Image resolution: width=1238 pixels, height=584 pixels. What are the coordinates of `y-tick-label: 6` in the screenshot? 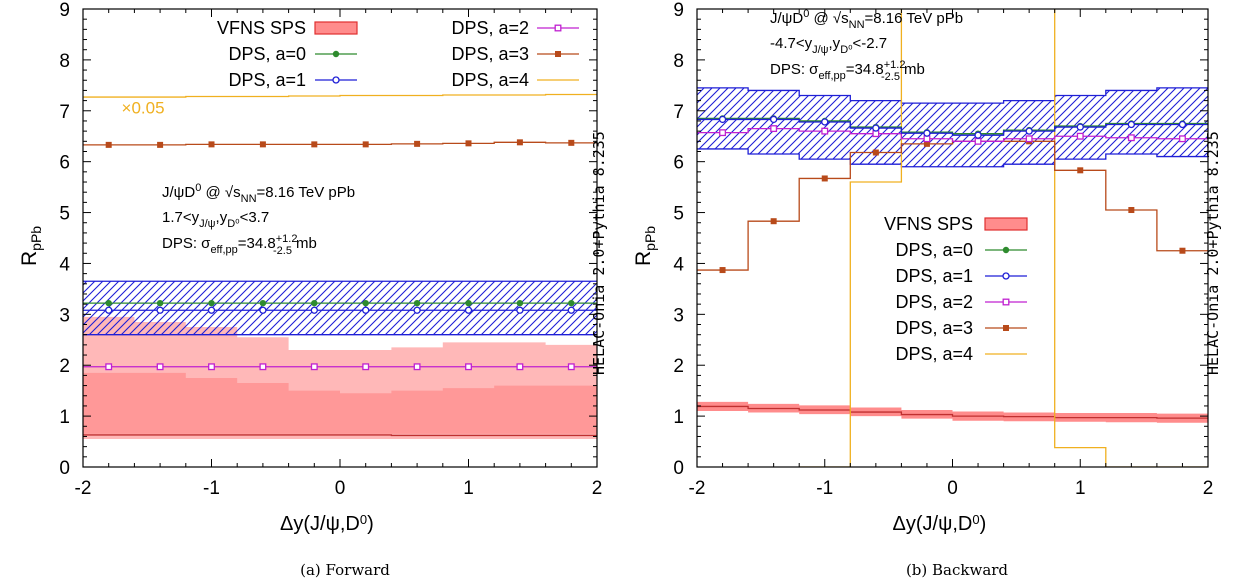 It's located at (678, 163).